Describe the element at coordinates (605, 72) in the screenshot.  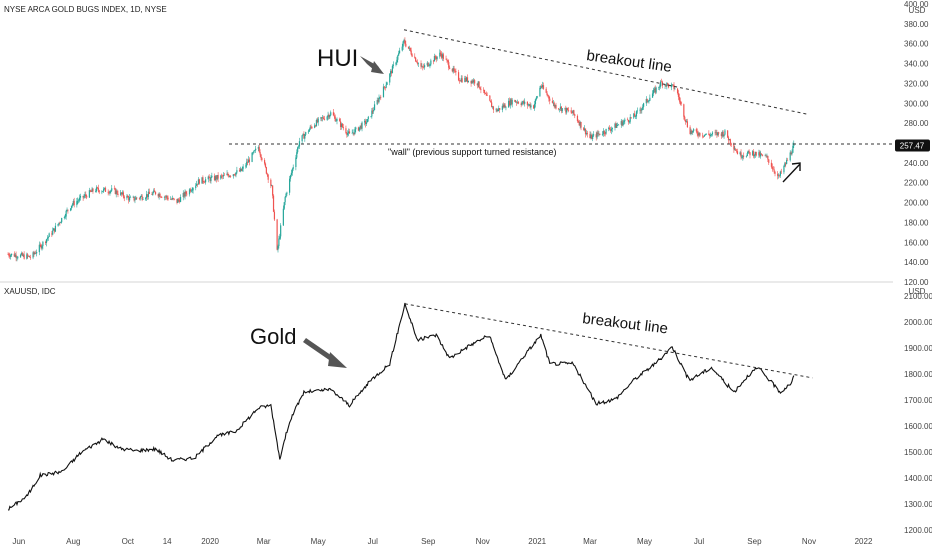
I see `hui-breakout-line` at that location.